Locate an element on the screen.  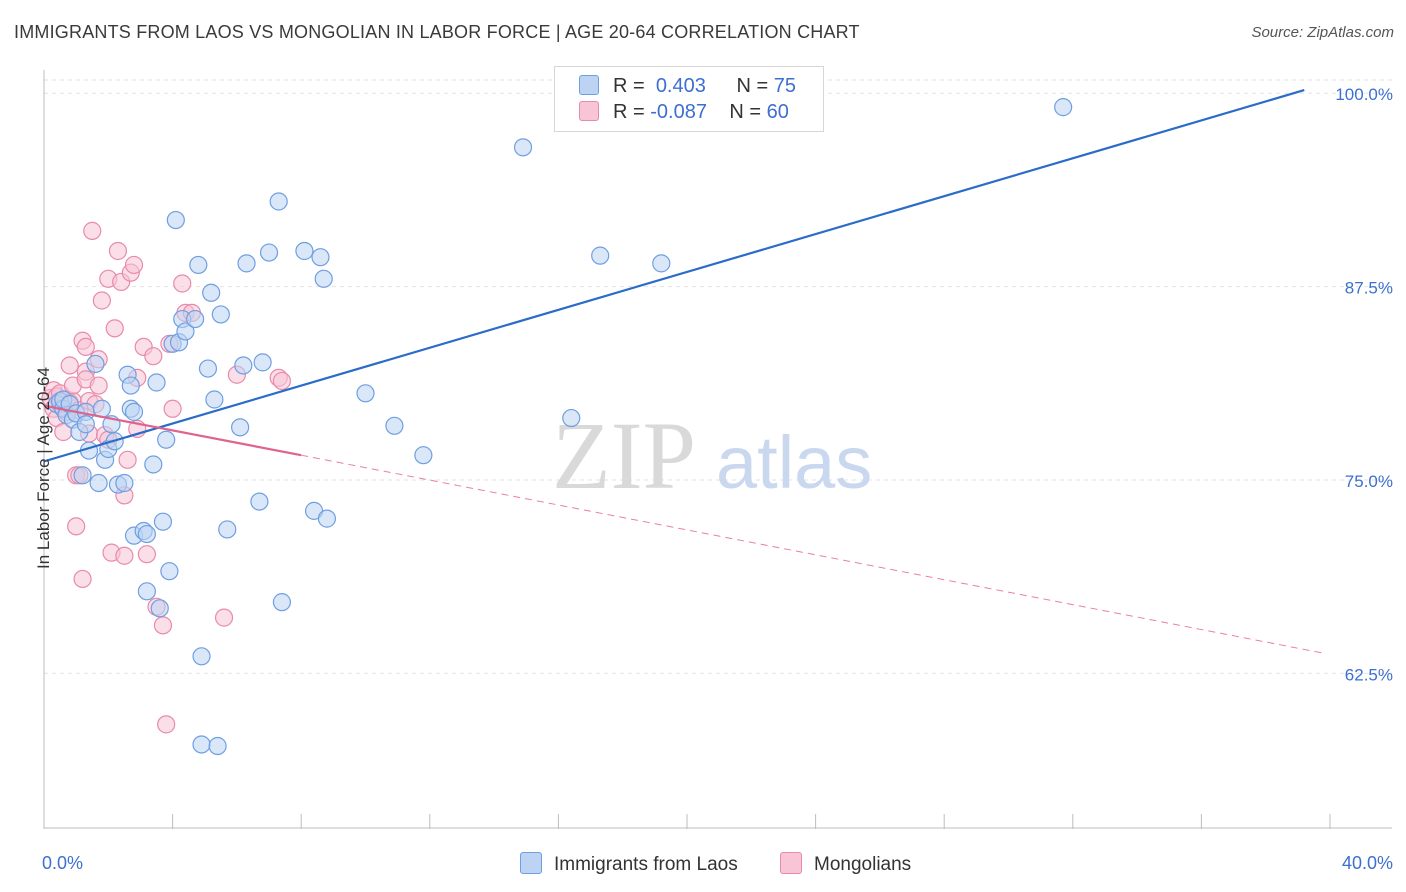
stats-legend: R = 0.403 N = 75 R = -0.087 N = 60 is located at coordinates (689, 99).